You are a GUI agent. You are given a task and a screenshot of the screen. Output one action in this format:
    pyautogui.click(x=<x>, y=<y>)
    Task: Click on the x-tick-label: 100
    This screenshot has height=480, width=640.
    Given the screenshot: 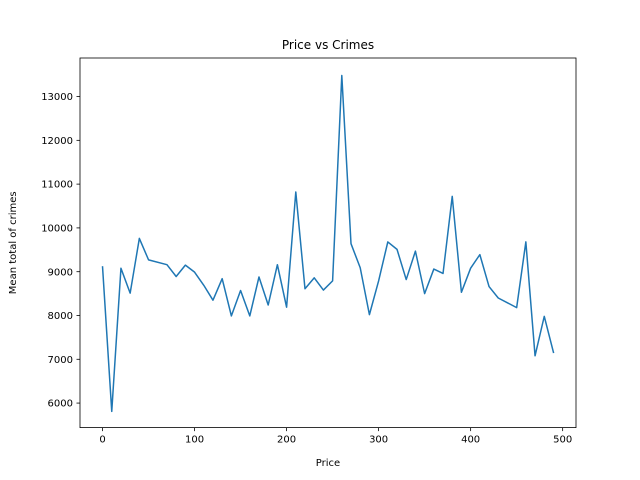 What is the action you would take?
    pyautogui.click(x=194, y=440)
    